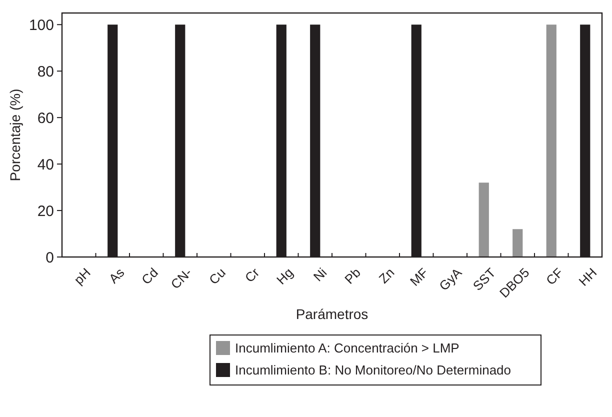 The width and height of the screenshot is (612, 417). What do you see at coordinates (252, 275) in the screenshot?
I see `x-tick-label: Cr` at bounding box center [252, 275].